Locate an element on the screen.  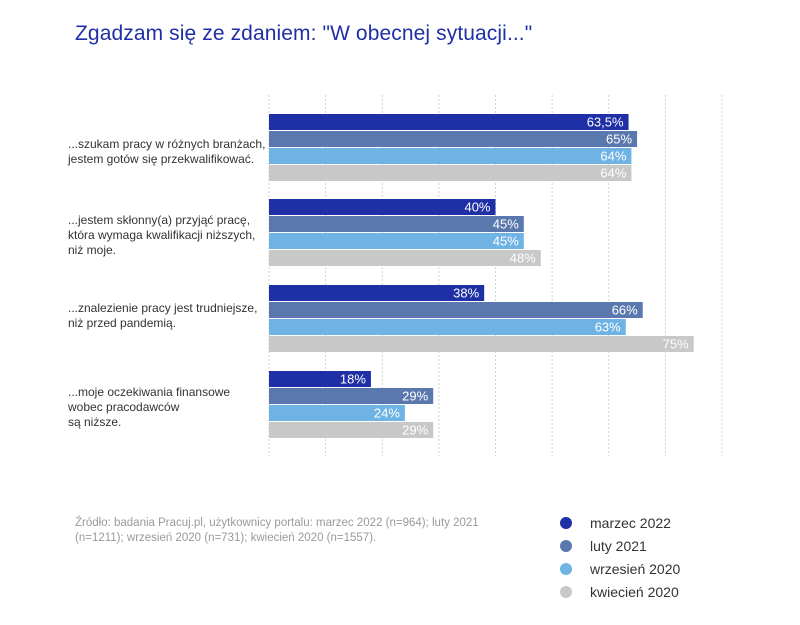
category-label-line: ...szukam pracy w różnych branżach, is located at coordinates (167, 144).